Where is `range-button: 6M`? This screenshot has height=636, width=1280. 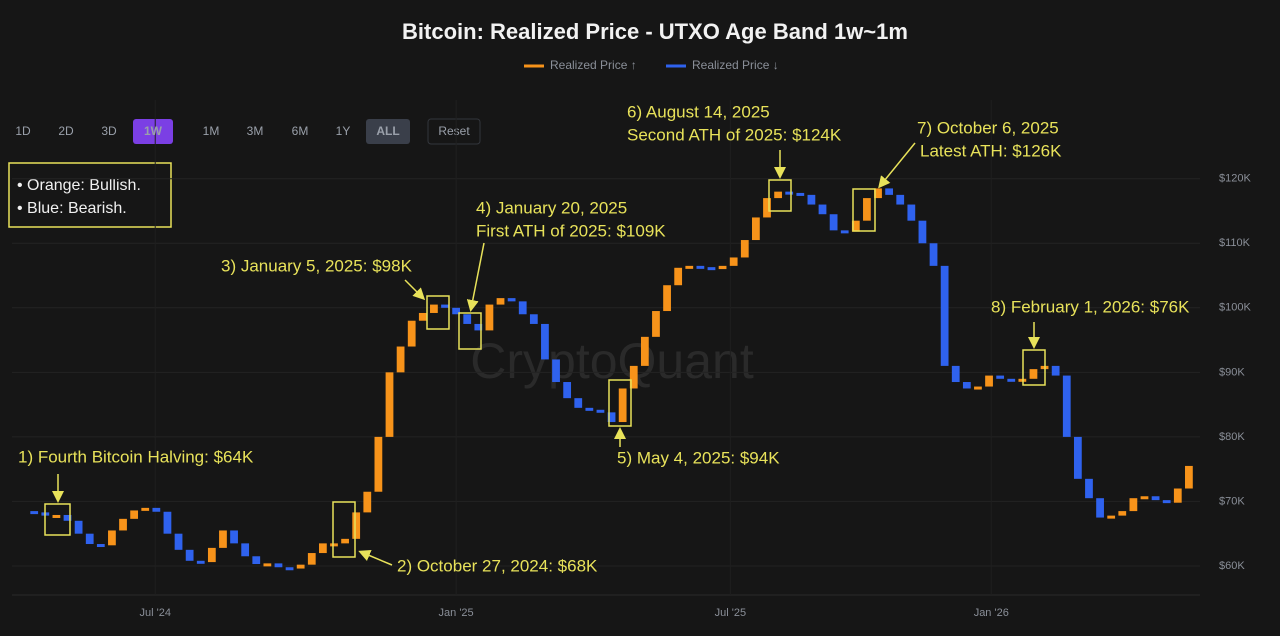 range-button: 6M is located at coordinates (300, 131).